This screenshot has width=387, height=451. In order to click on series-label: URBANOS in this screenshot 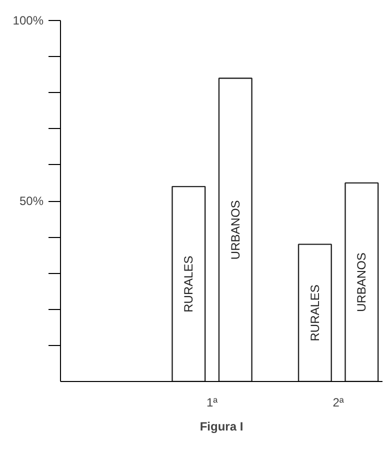, I will do `click(361, 282)`.